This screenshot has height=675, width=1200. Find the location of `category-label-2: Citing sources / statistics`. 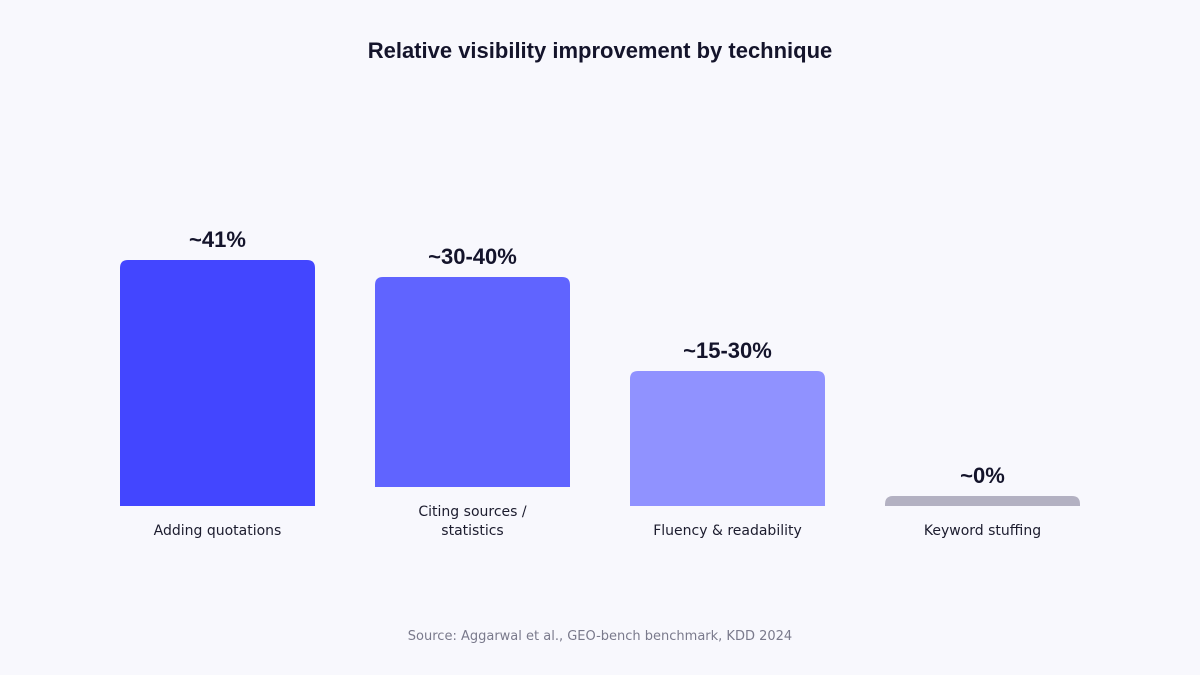

category-label-2: Citing sources / statistics is located at coordinates (472, 521).